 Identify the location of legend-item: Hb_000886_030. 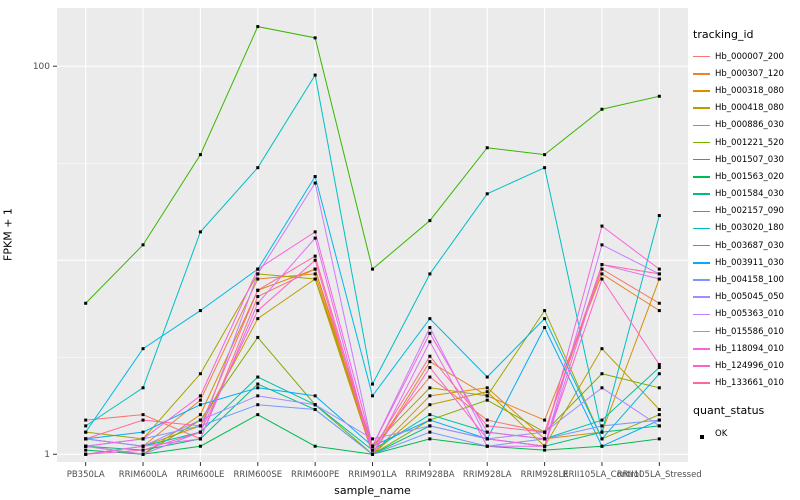
(746, 125).